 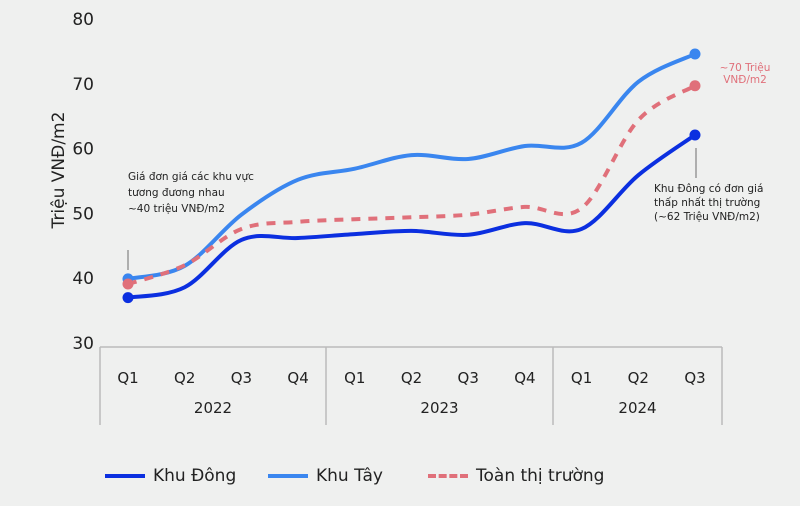 What do you see at coordinates (83, 214) in the screenshot?
I see `y-tick-label: 50` at bounding box center [83, 214].